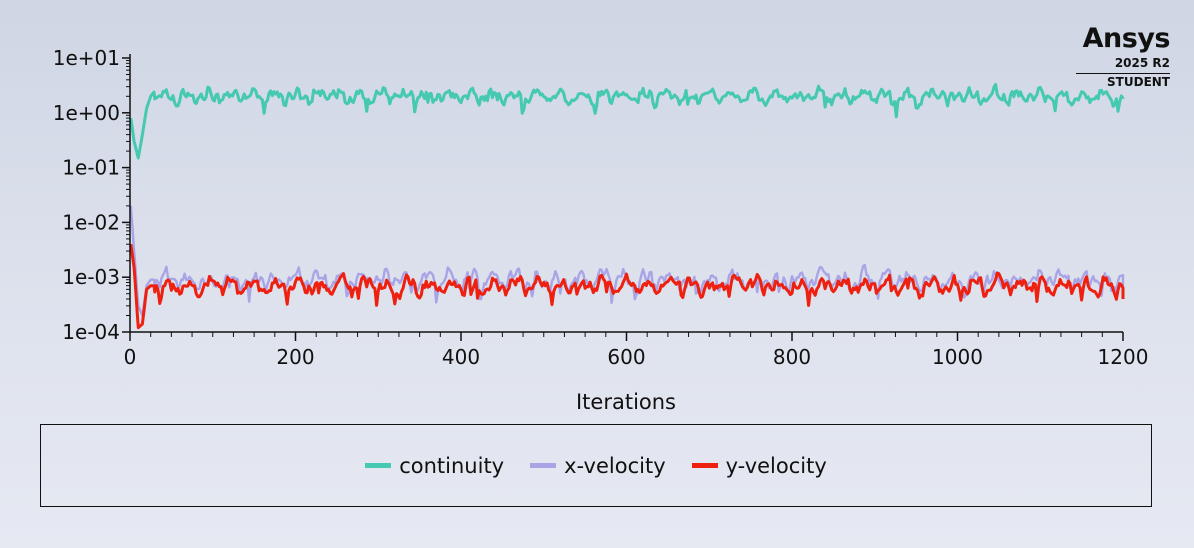 The image size is (1194, 548). Describe the element at coordinates (86, 113) in the screenshot. I see `y-tick-label: 1e+00` at that location.